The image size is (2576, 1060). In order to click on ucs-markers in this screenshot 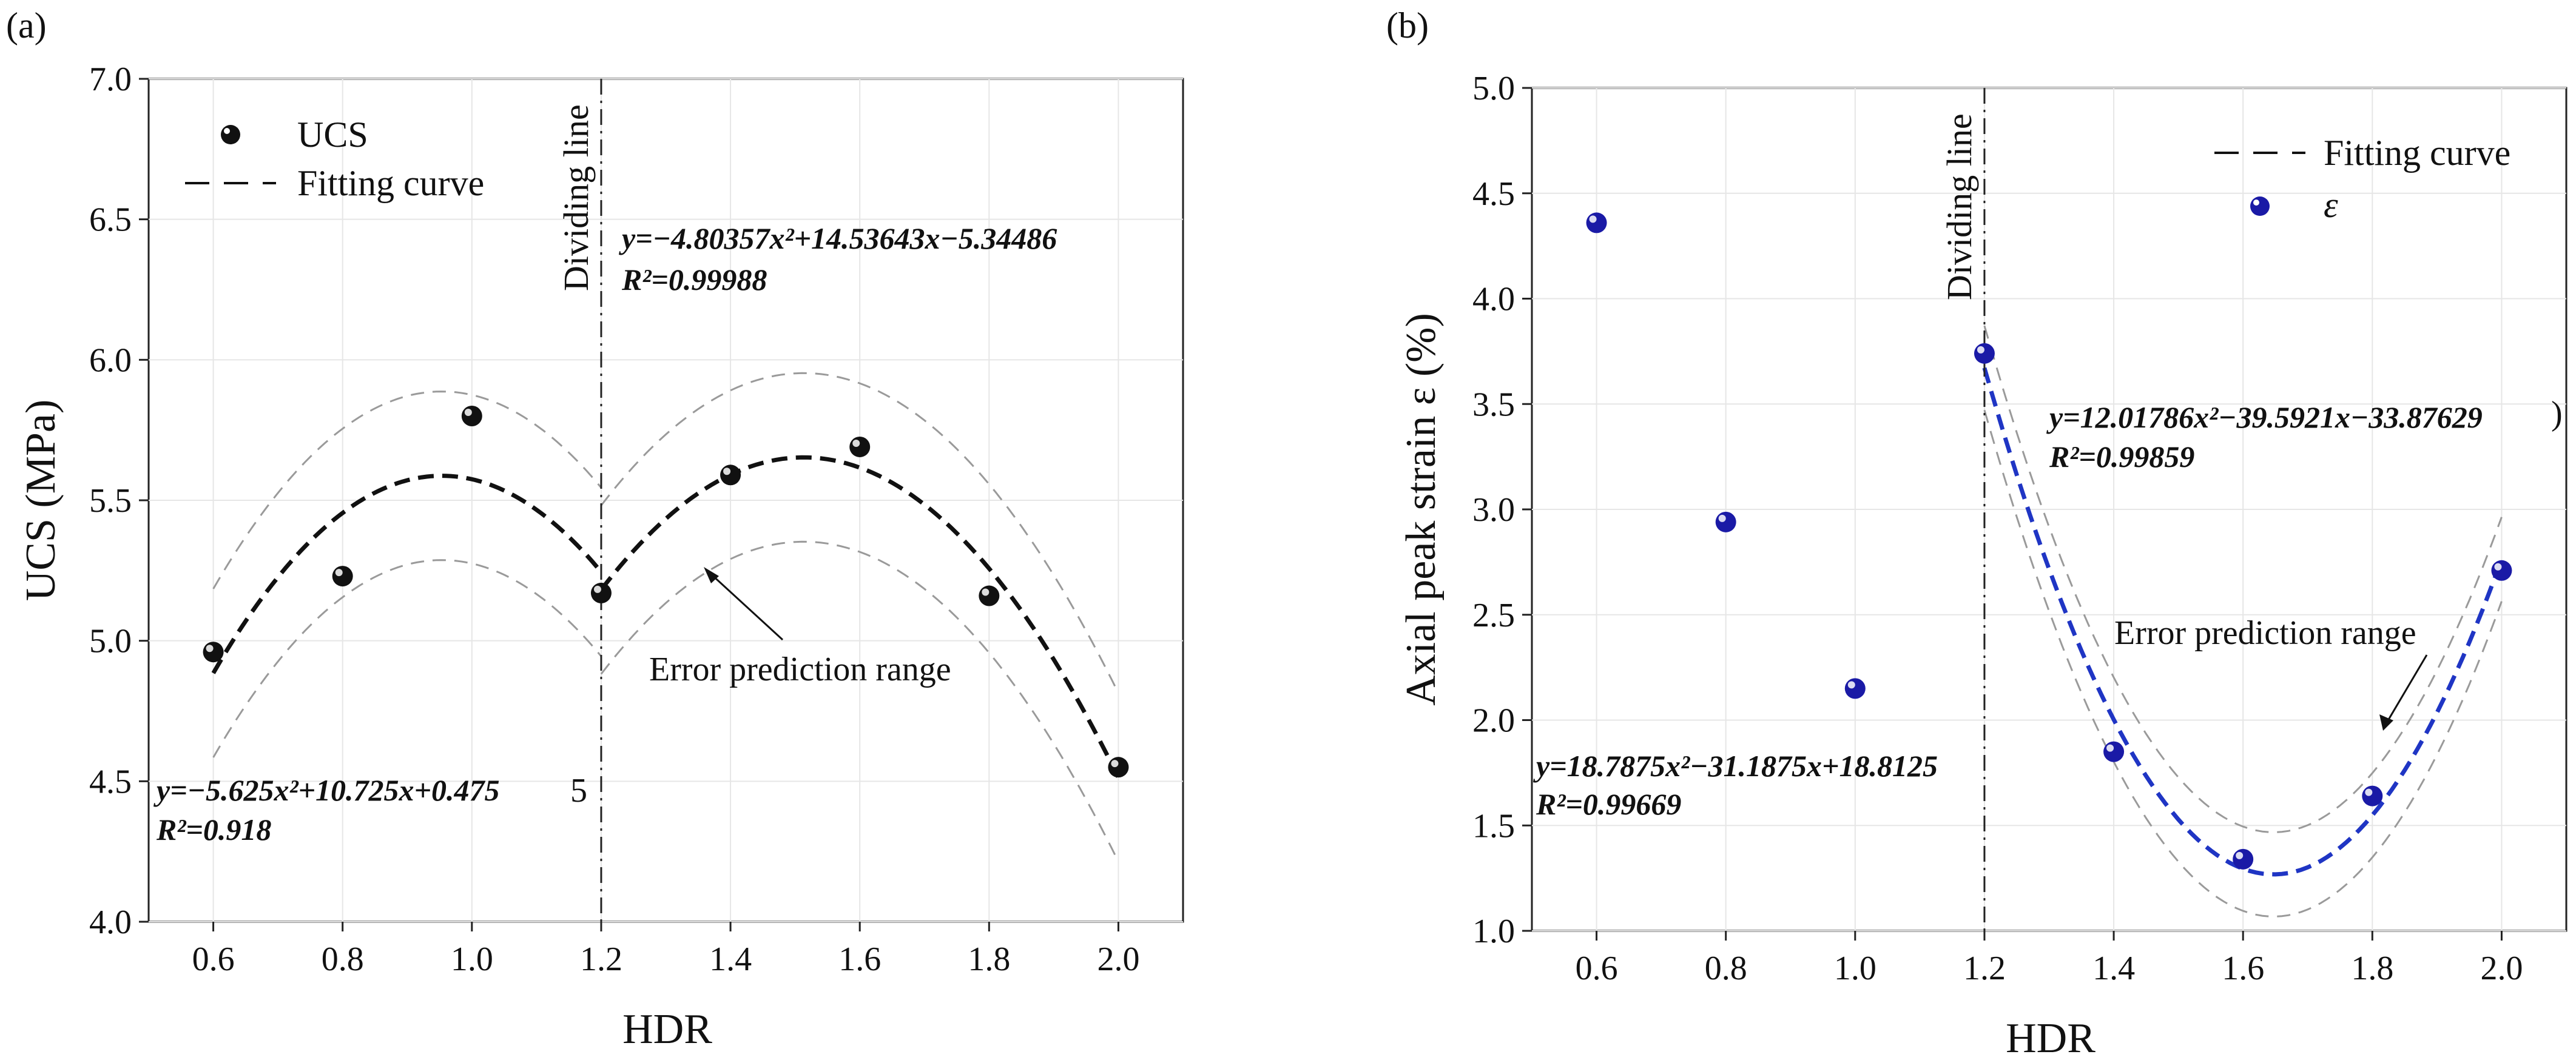, I will do `click(666, 592)`.